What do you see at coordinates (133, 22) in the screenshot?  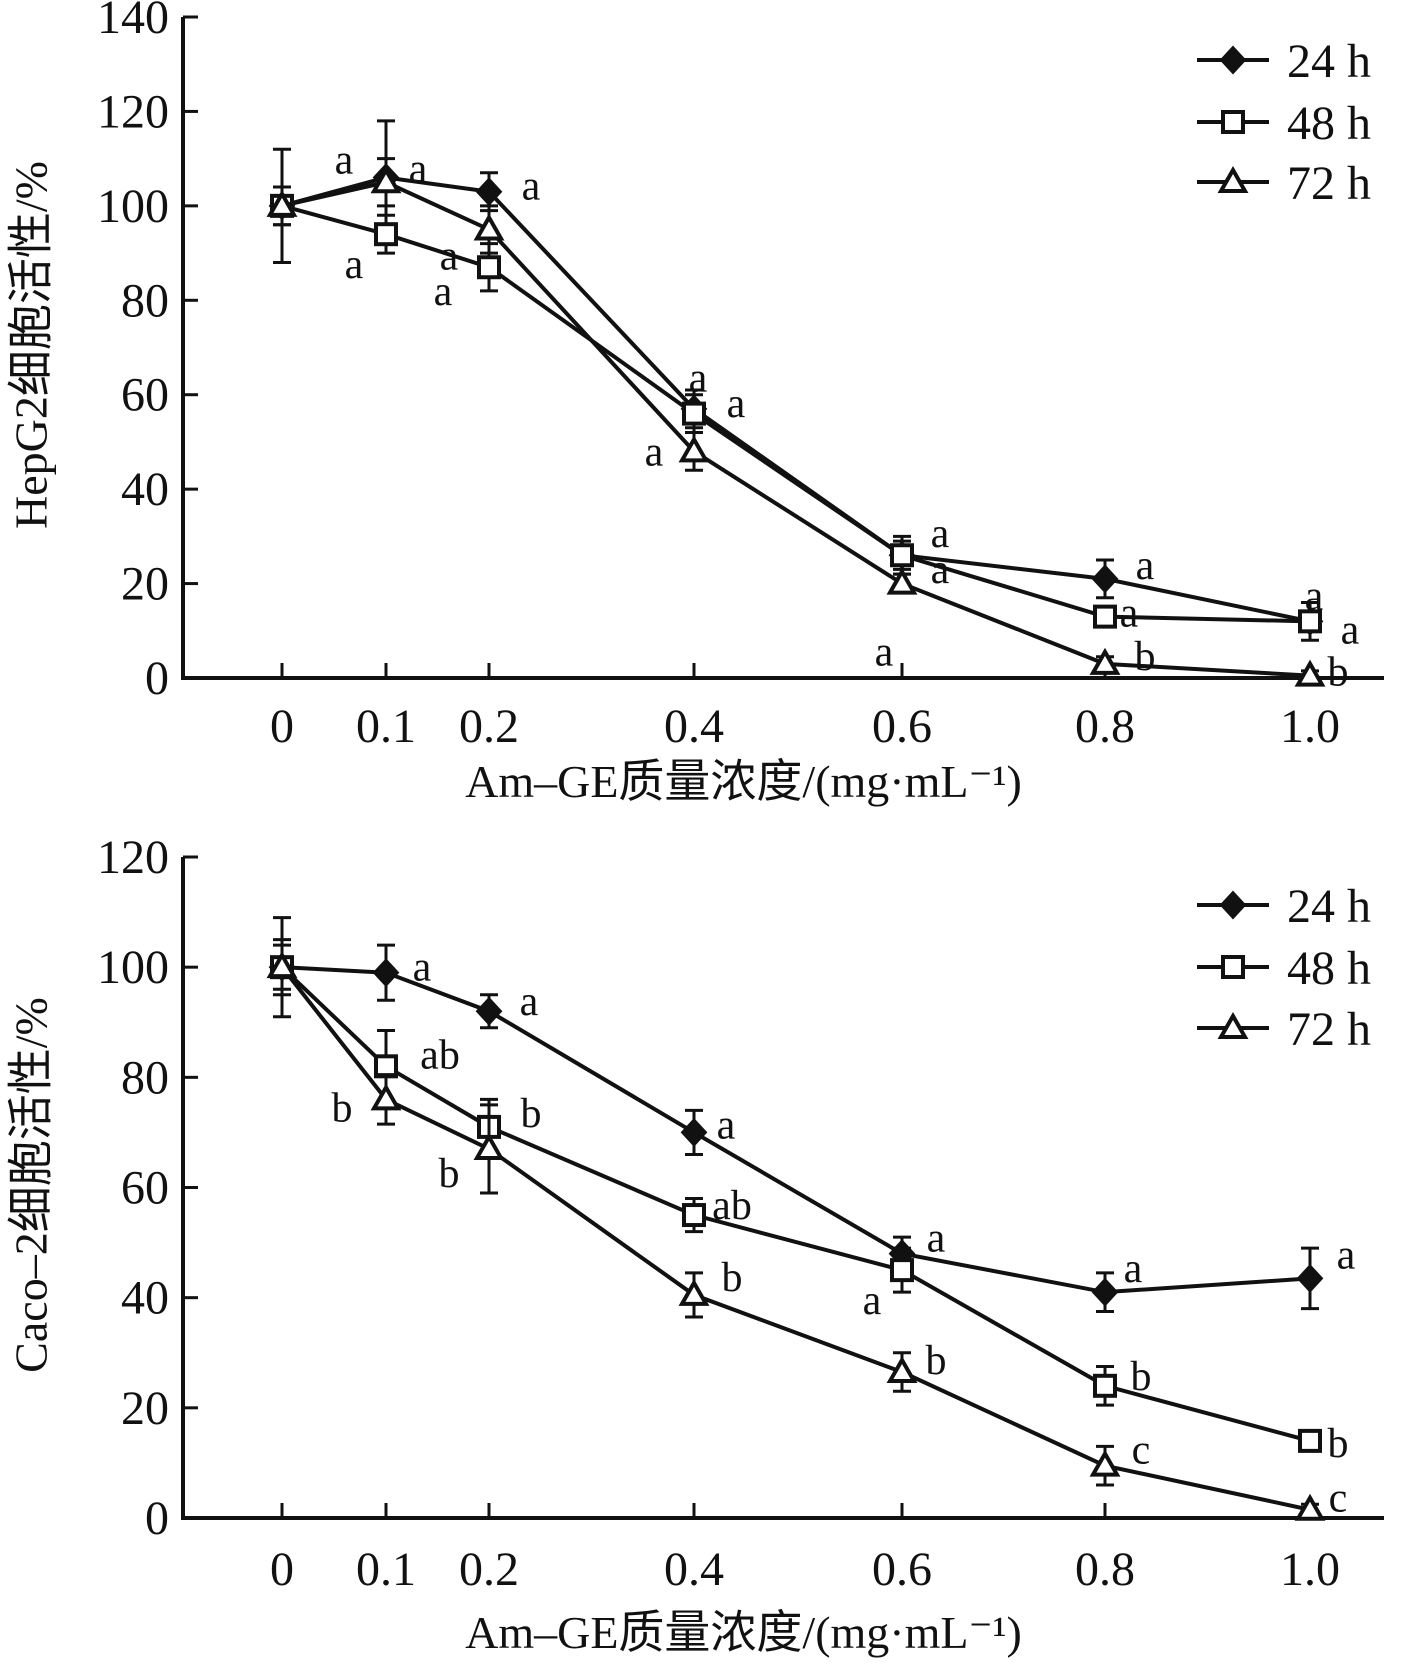 I see `y-tick-label: 140` at bounding box center [133, 22].